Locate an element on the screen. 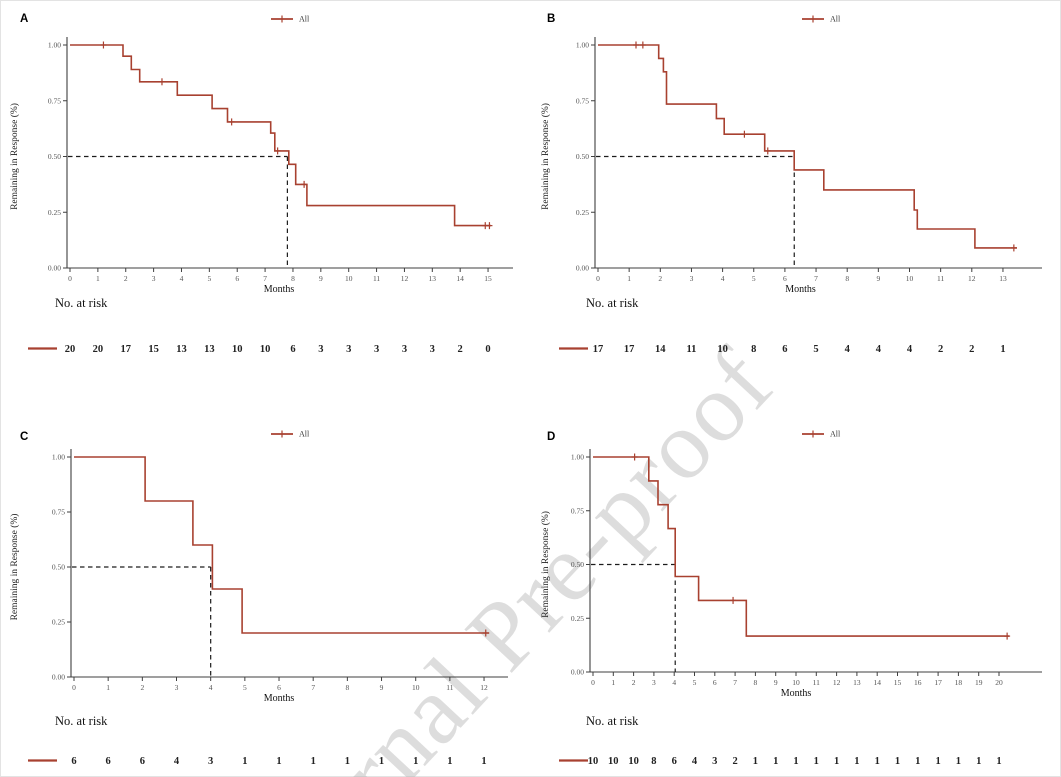  risk-count: 20 is located at coordinates (70, 349).